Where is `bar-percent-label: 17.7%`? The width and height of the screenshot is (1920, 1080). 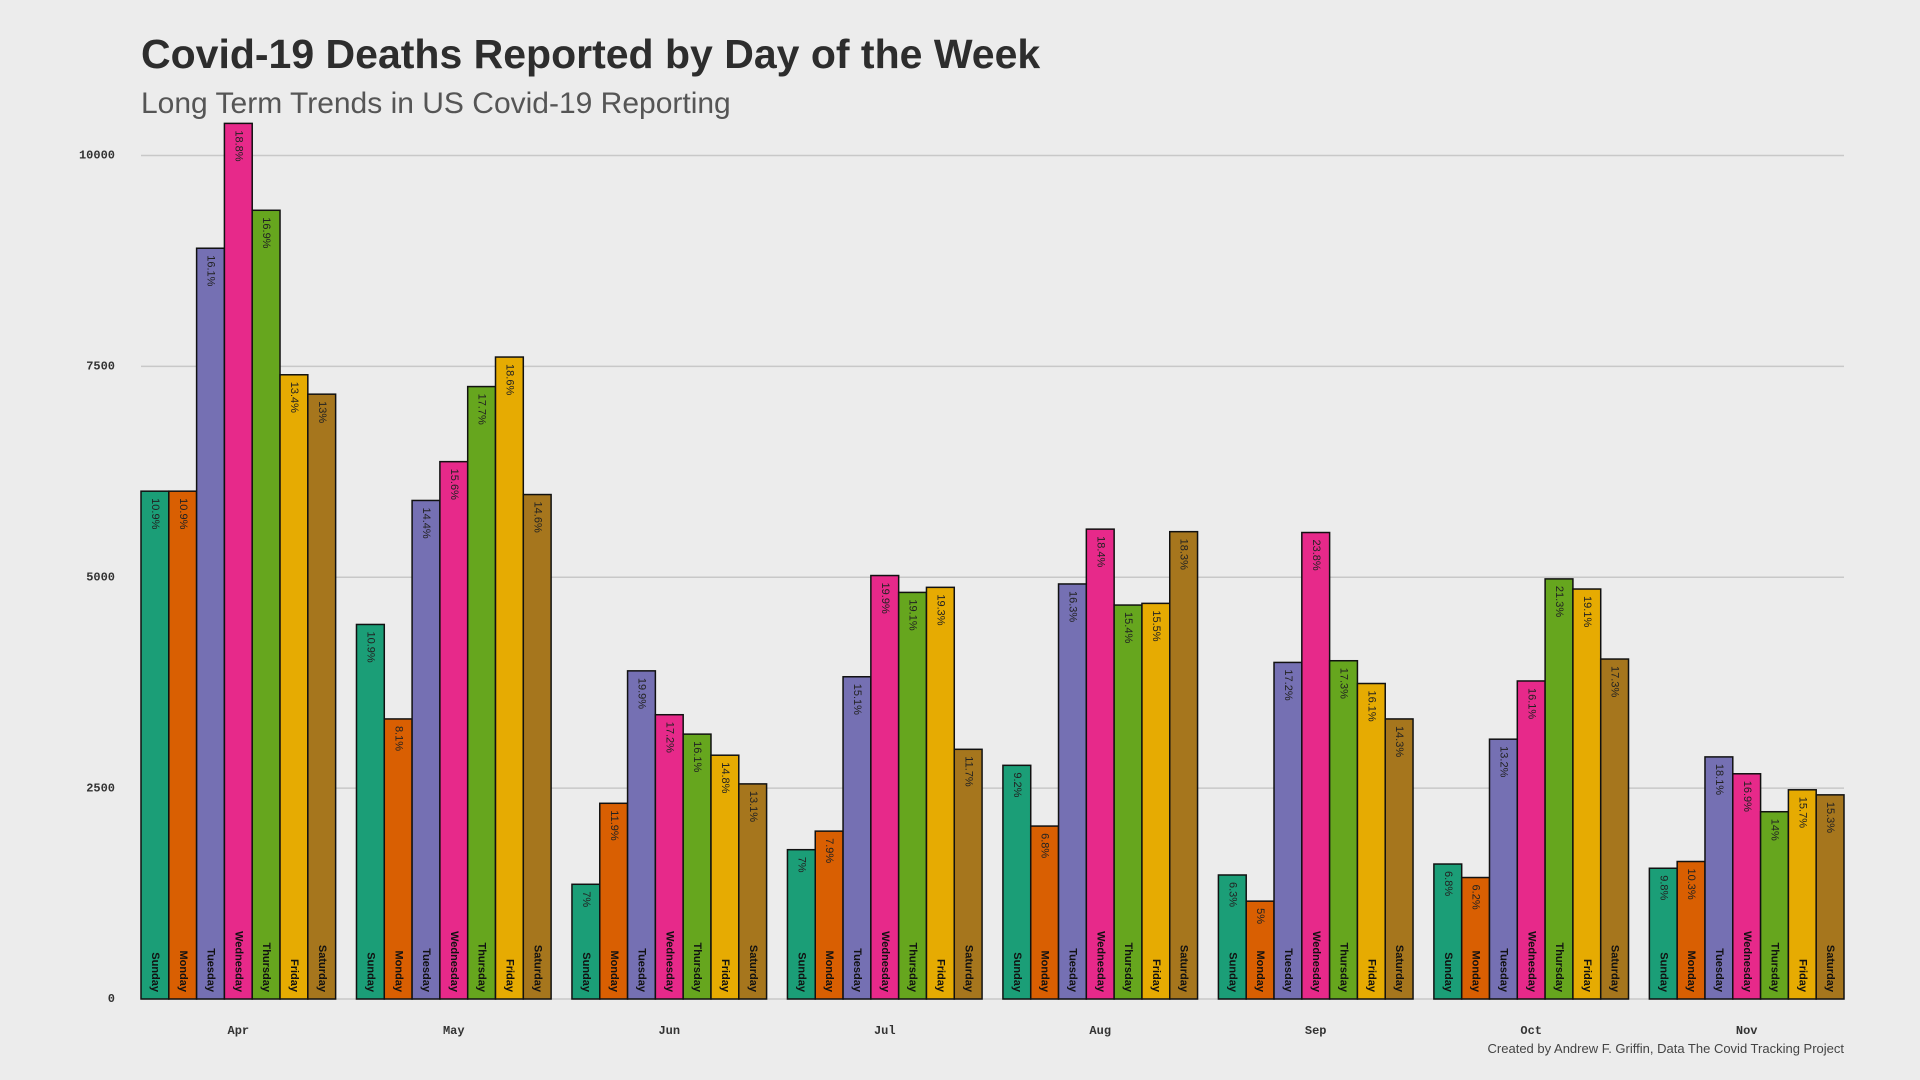
bar-percent-label: 17.7% is located at coordinates (482, 409).